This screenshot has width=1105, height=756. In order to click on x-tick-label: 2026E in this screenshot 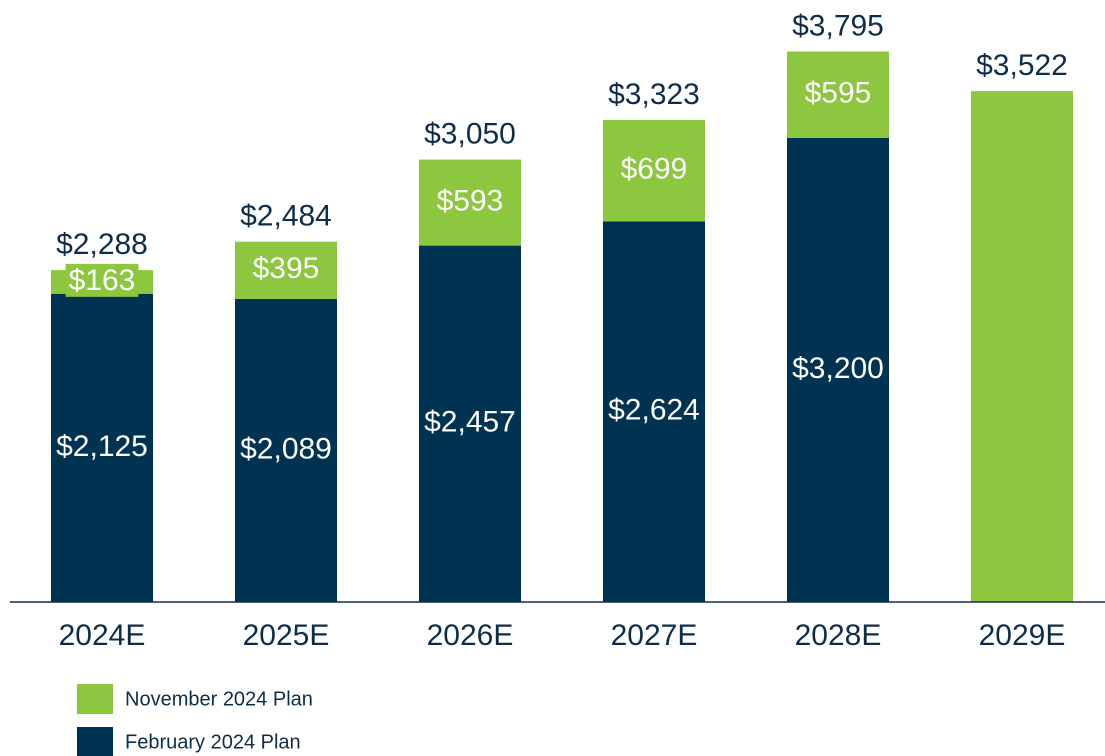, I will do `click(470, 635)`.